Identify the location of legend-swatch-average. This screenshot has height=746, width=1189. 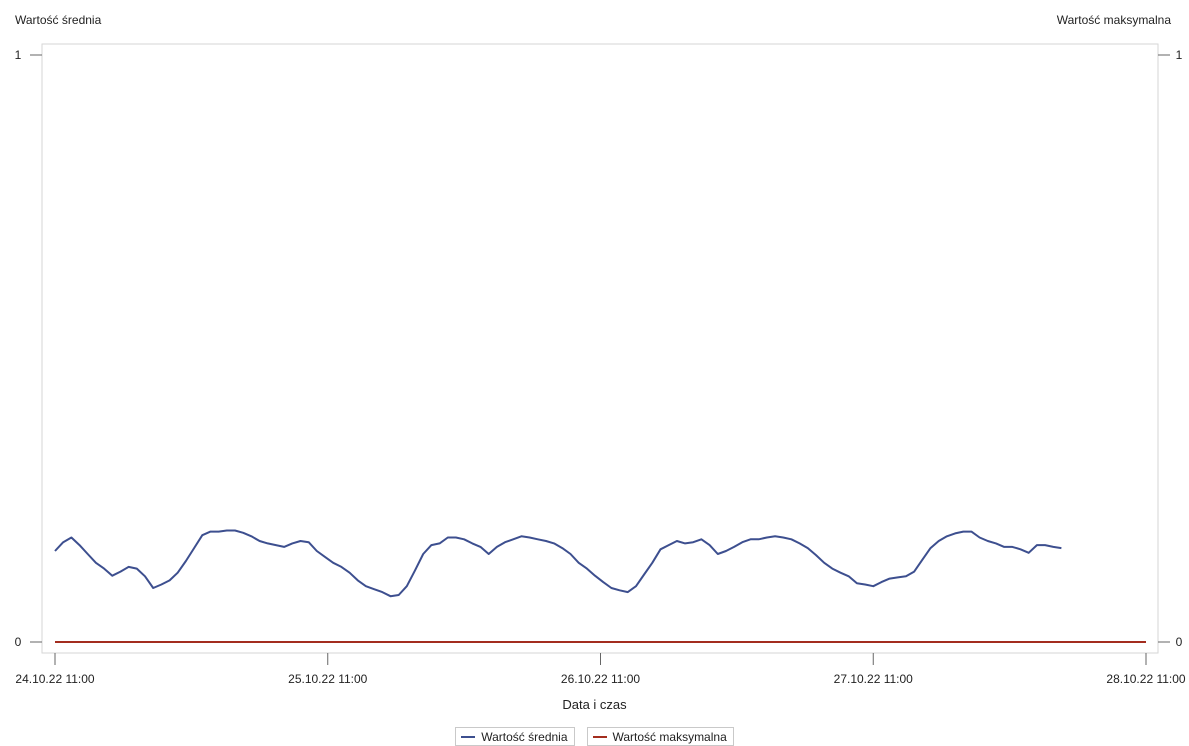
(468, 737).